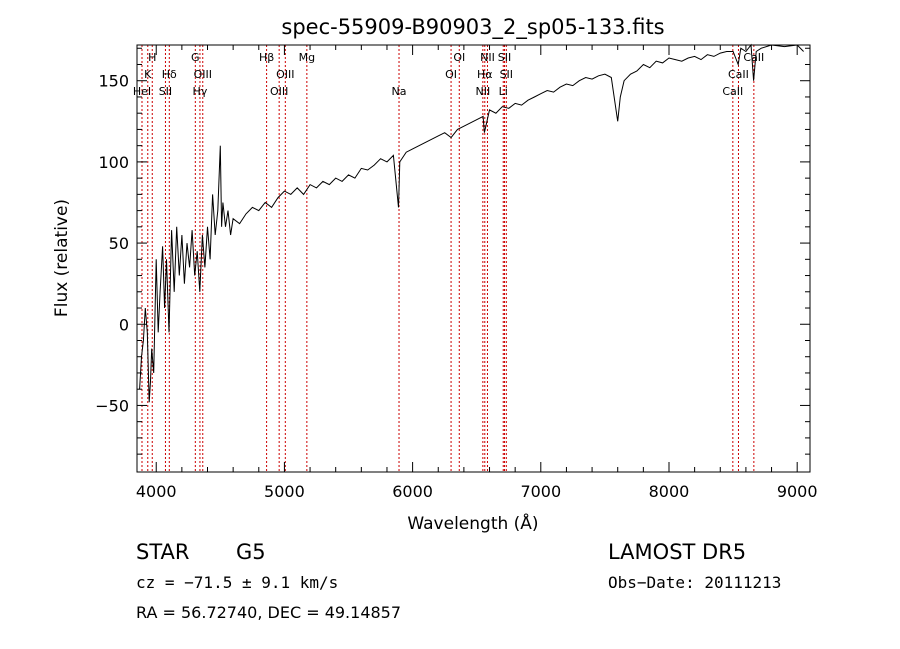  I want to click on line-label: Hβ, so click(266, 57).